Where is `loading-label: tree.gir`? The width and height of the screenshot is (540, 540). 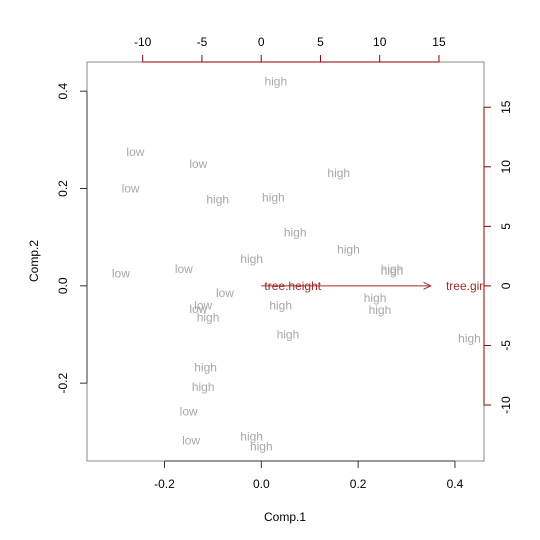 loading-label: tree.gir is located at coordinates (464, 286).